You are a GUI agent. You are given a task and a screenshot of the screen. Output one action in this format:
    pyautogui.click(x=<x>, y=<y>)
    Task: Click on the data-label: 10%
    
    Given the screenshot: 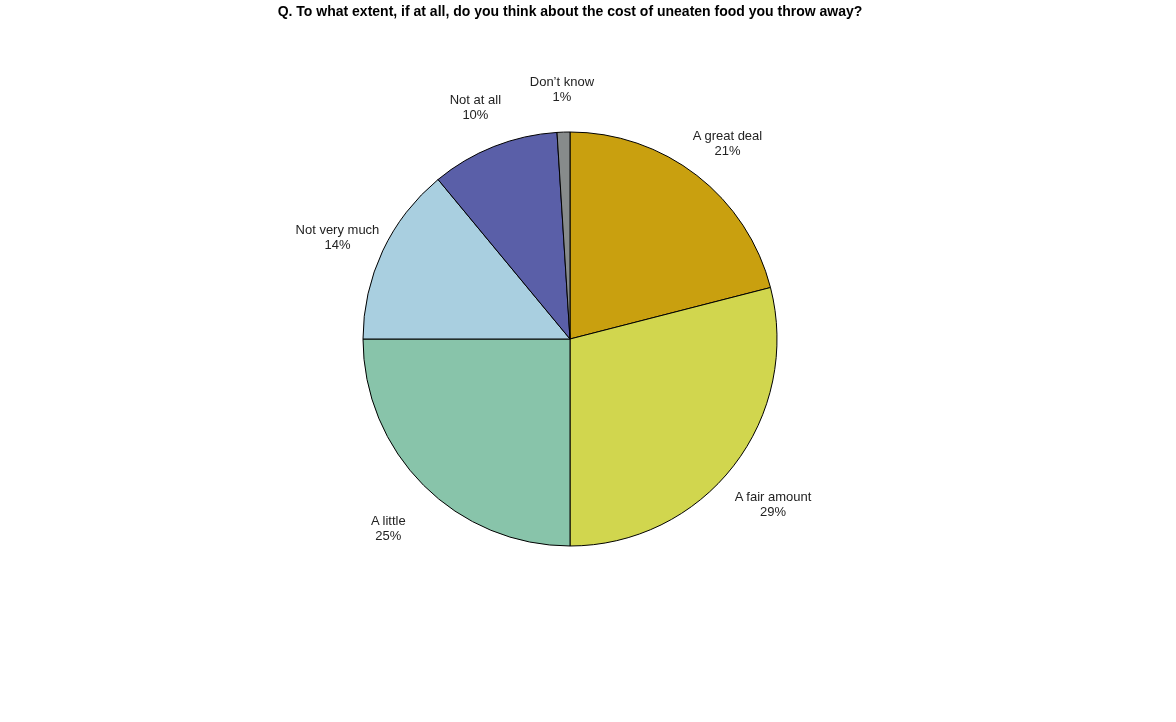 What is the action you would take?
    pyautogui.click(x=475, y=115)
    